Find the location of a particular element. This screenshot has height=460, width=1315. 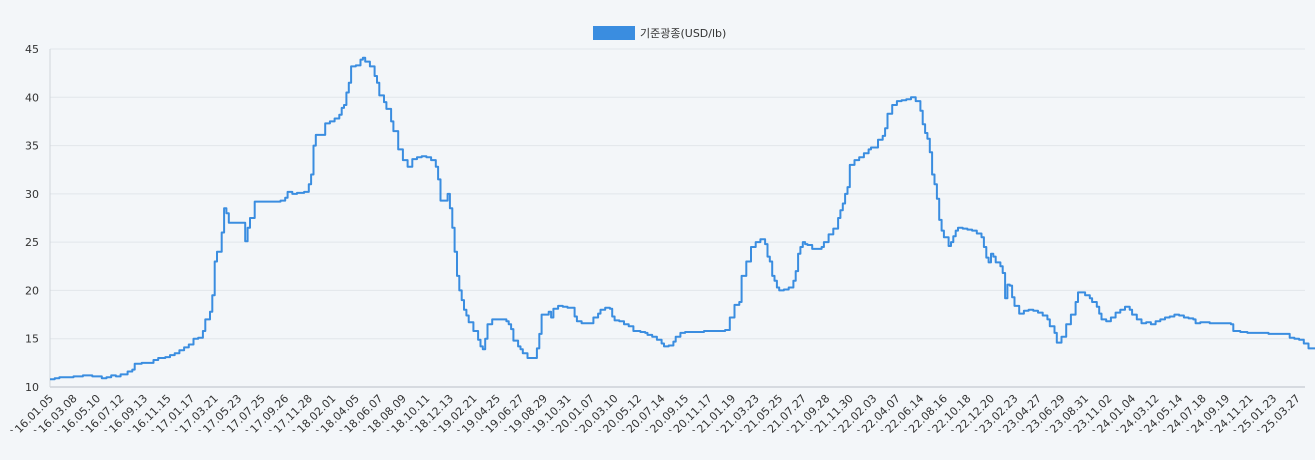

y-tick-label: 25 is located at coordinates (32, 242).